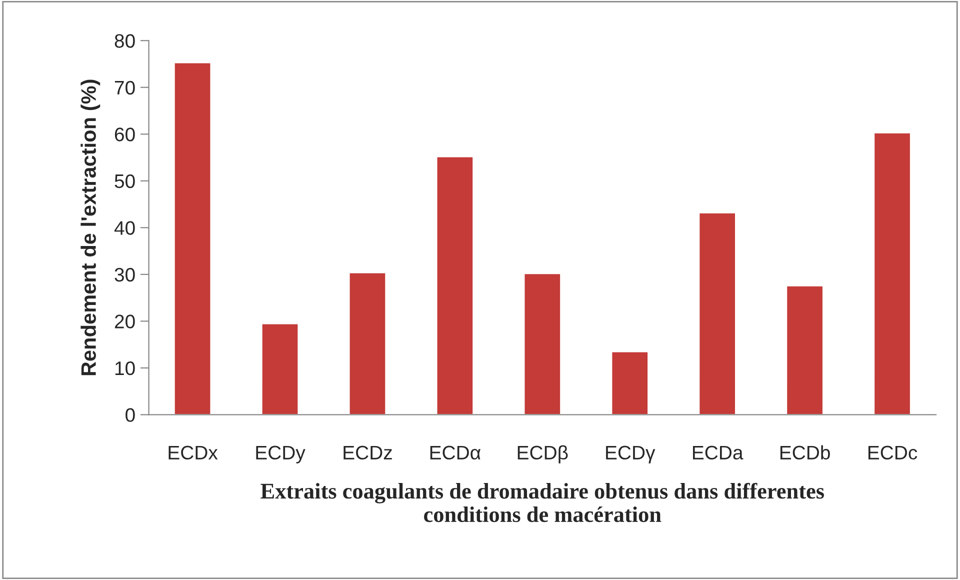  I want to click on x-tick-label: ECDα, so click(455, 453).